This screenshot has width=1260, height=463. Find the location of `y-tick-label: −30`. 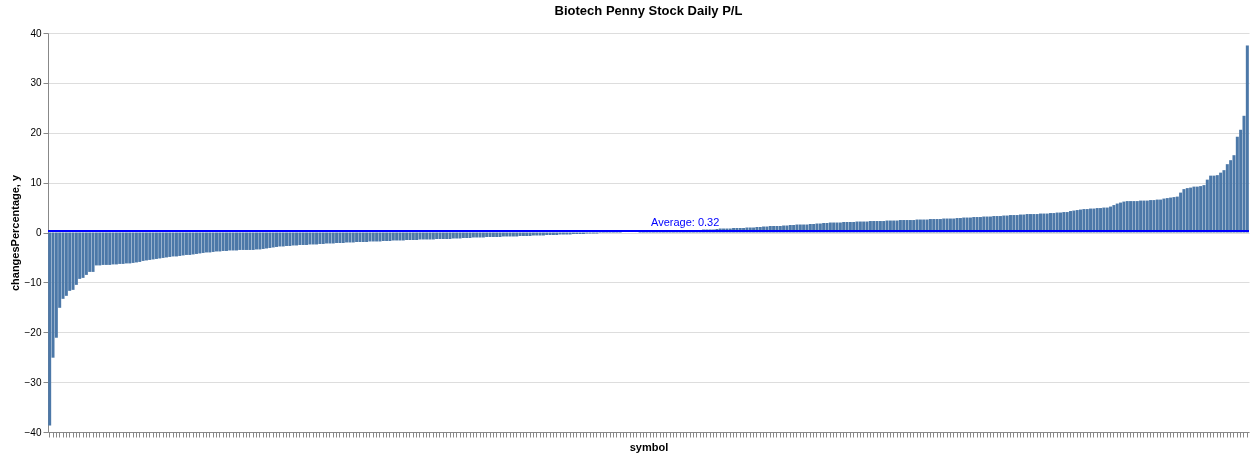

y-tick-label: −30 is located at coordinates (33, 382).